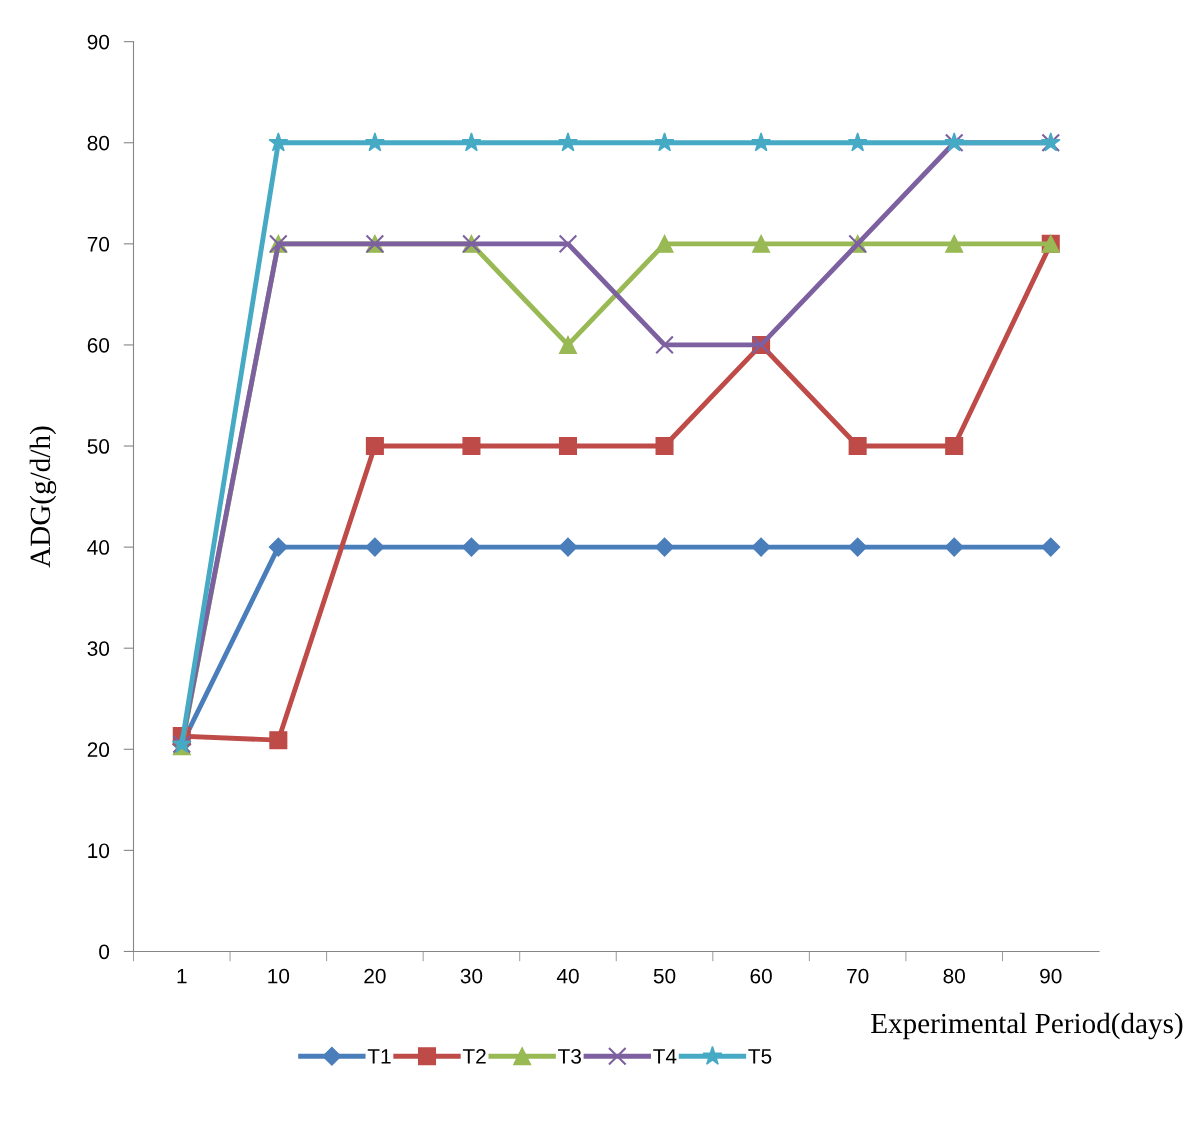 Image resolution: width=1192 pixels, height=1126 pixels. I want to click on x-tick-label: 10, so click(279, 976).